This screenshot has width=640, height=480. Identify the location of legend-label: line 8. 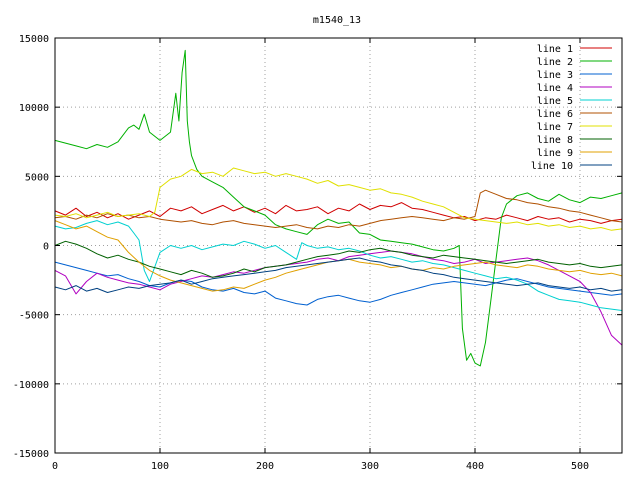
(555, 140).